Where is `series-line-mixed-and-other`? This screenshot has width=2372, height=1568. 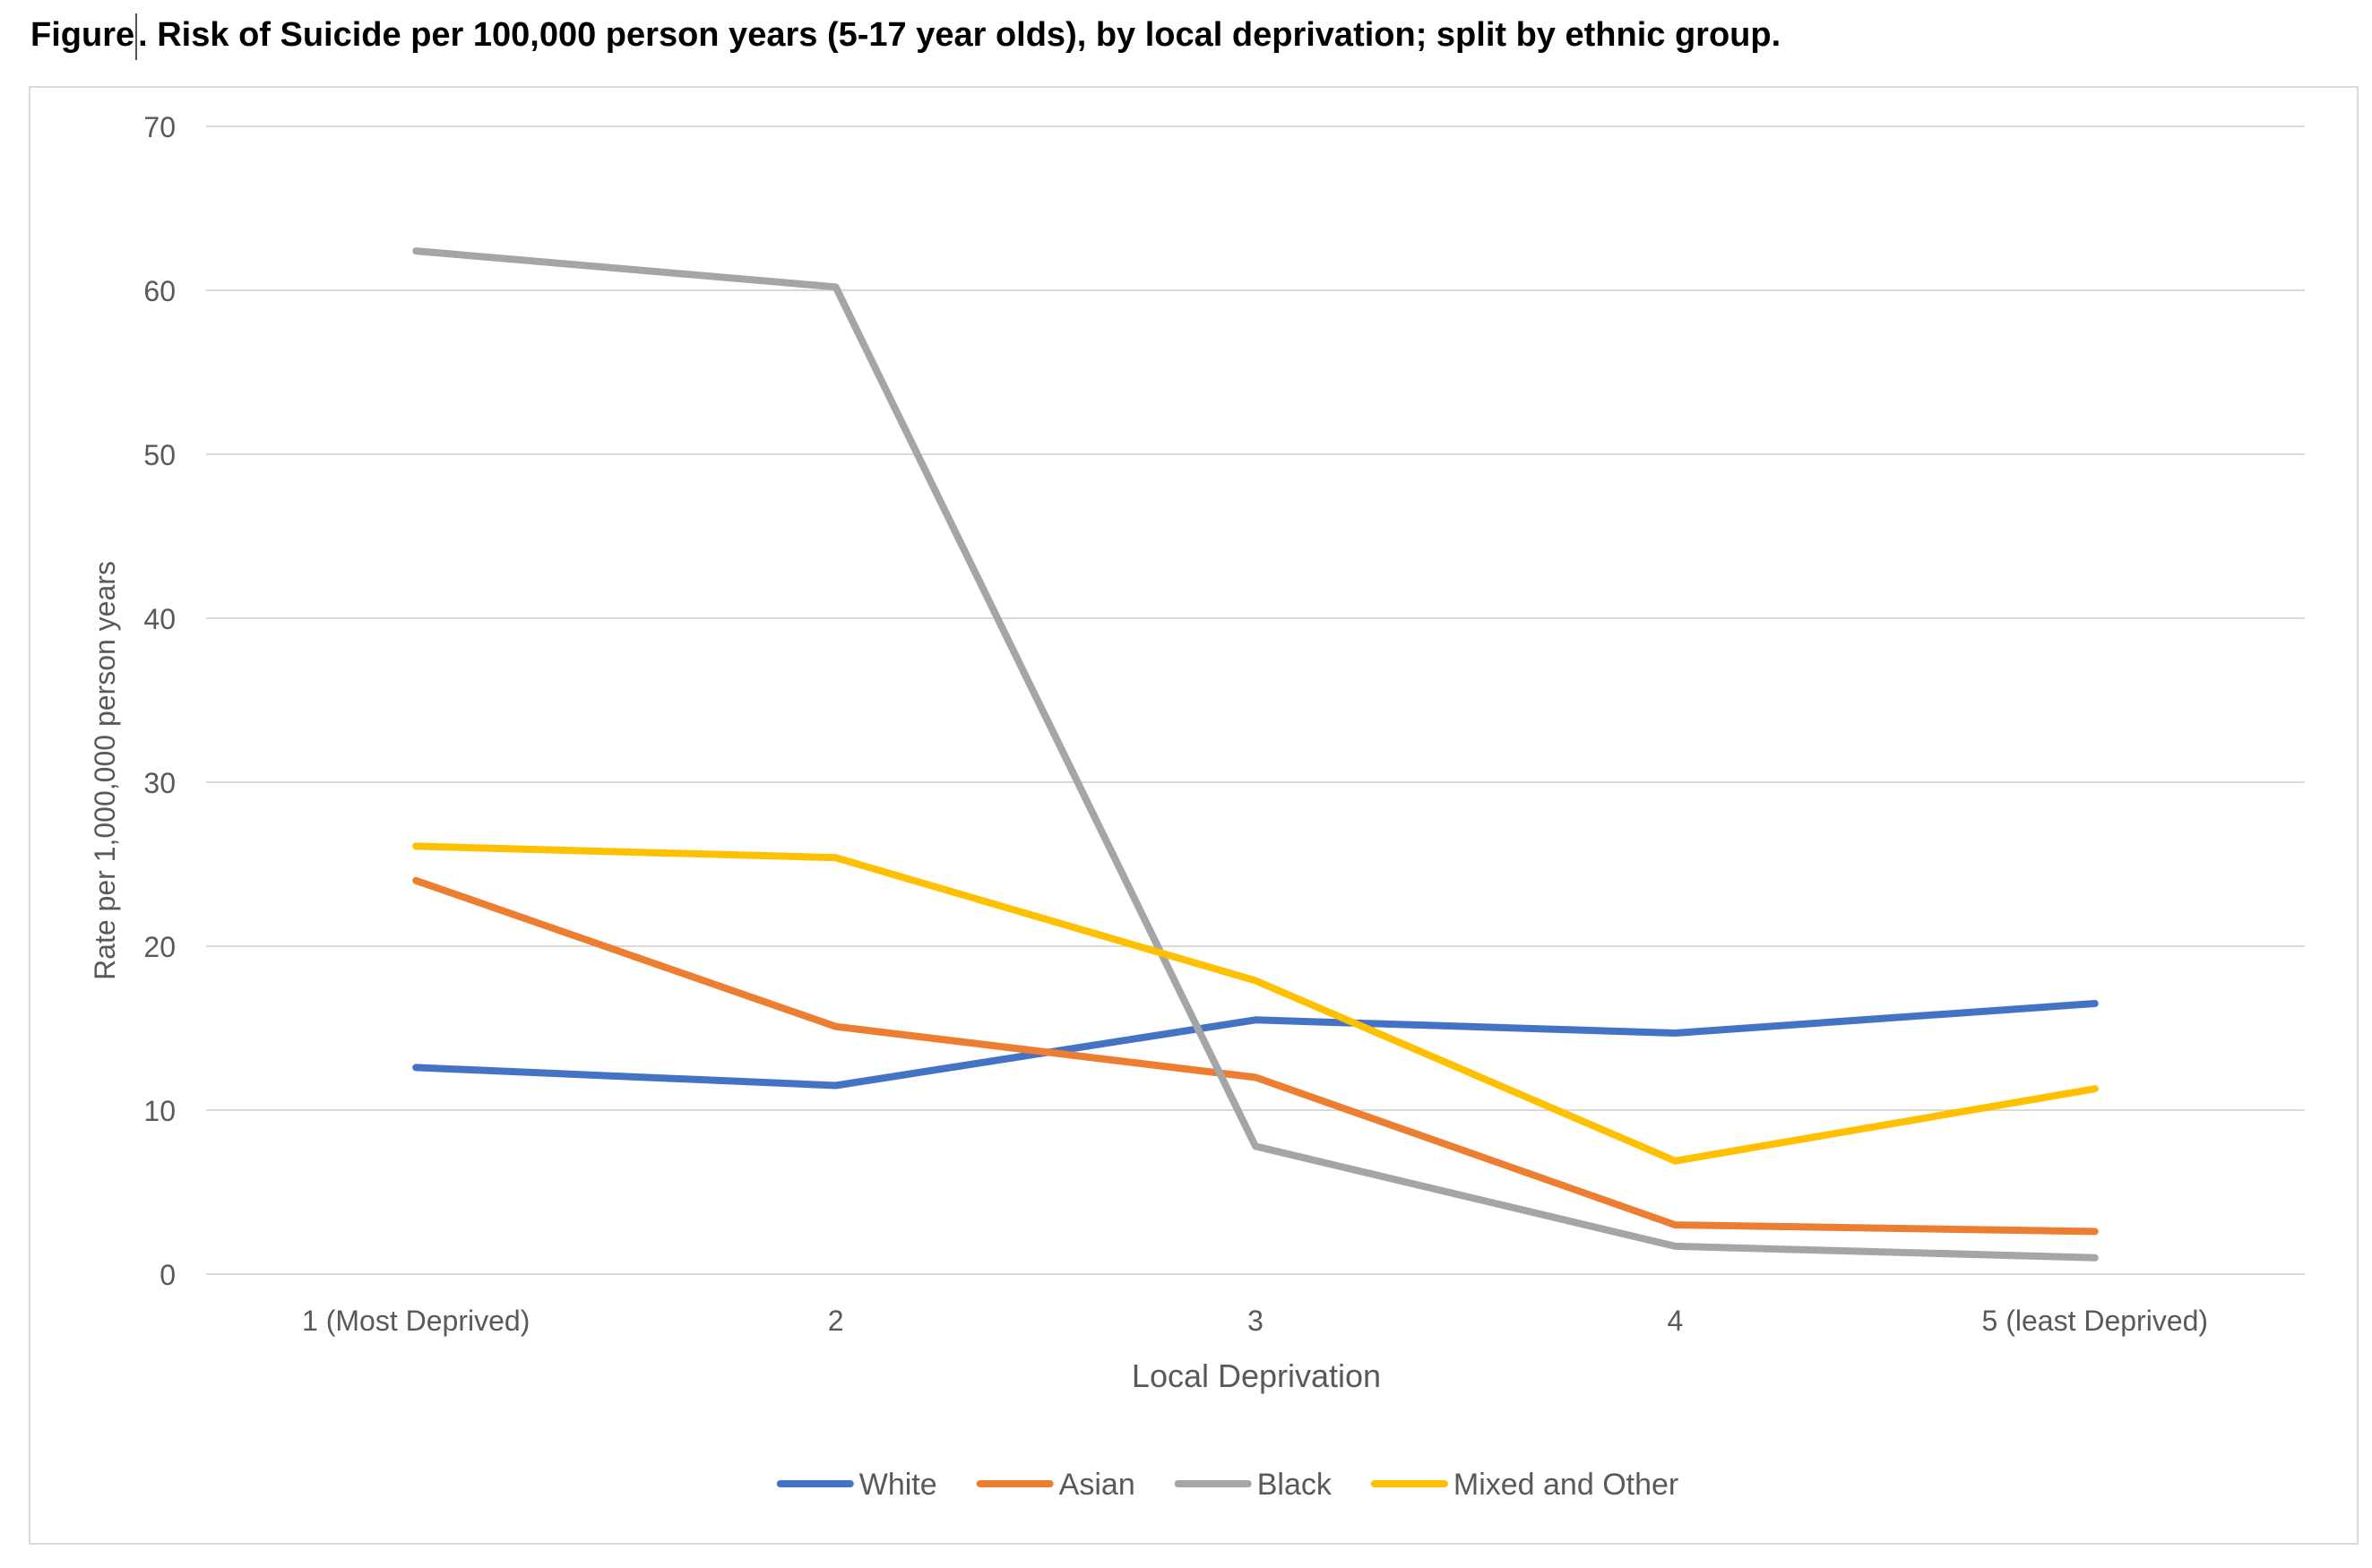
series-line-mixed-and-other is located at coordinates (1255, 1004).